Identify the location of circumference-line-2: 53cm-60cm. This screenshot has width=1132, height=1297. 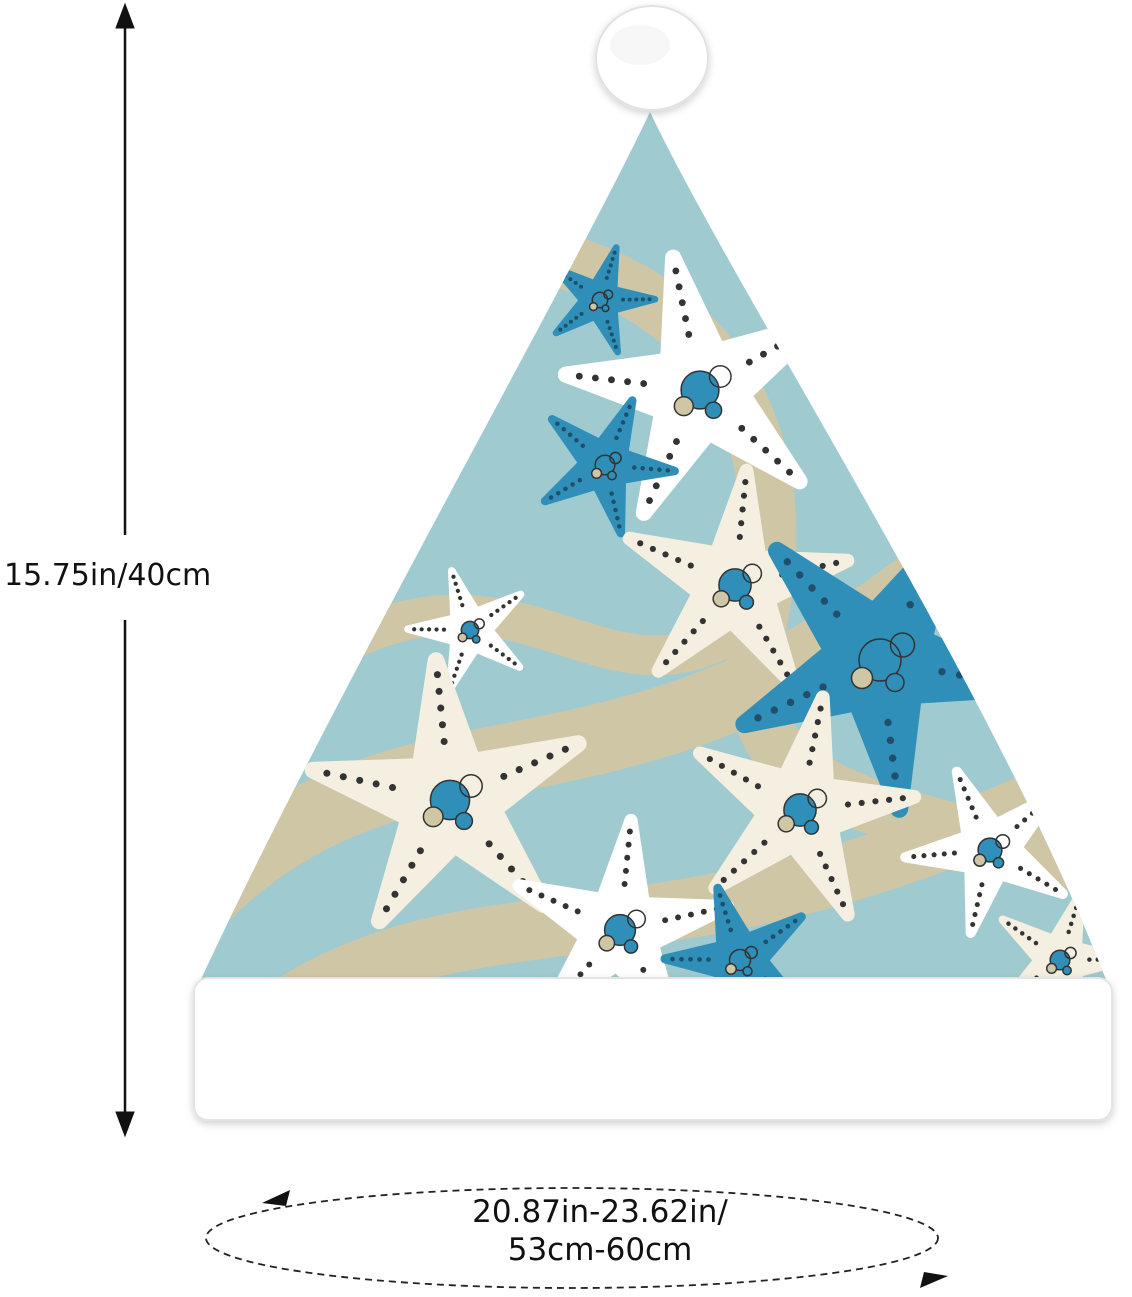
(600, 1250).